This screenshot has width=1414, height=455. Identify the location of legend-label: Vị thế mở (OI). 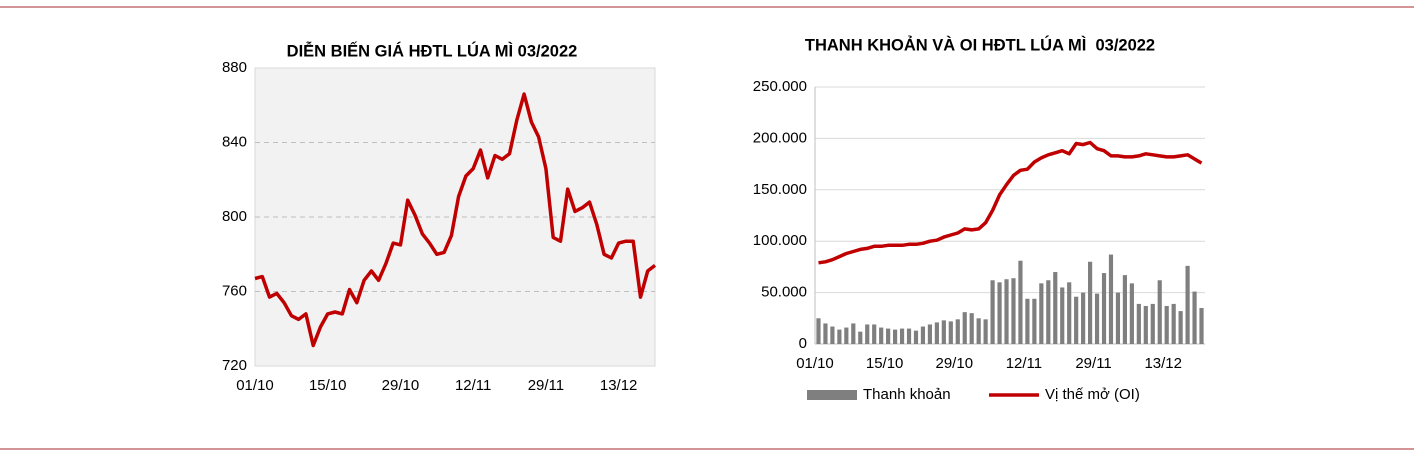
(1092, 394).